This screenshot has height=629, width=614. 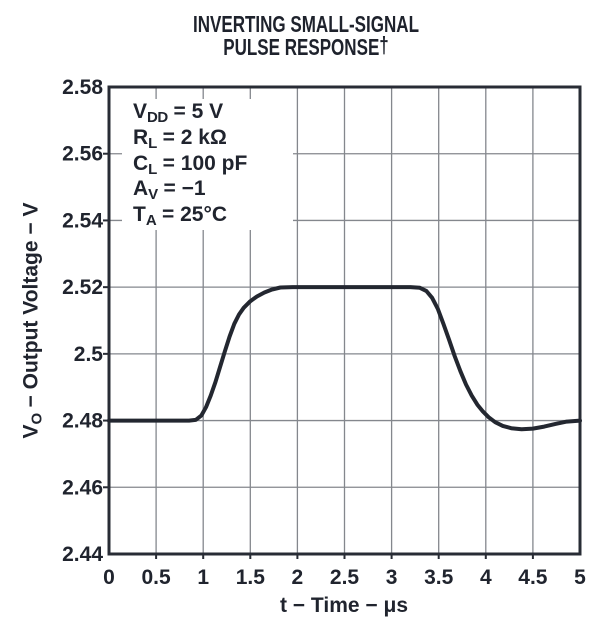 What do you see at coordinates (178, 113) in the screenshot?
I see `condition-vdd: VDD = 5 V` at bounding box center [178, 113].